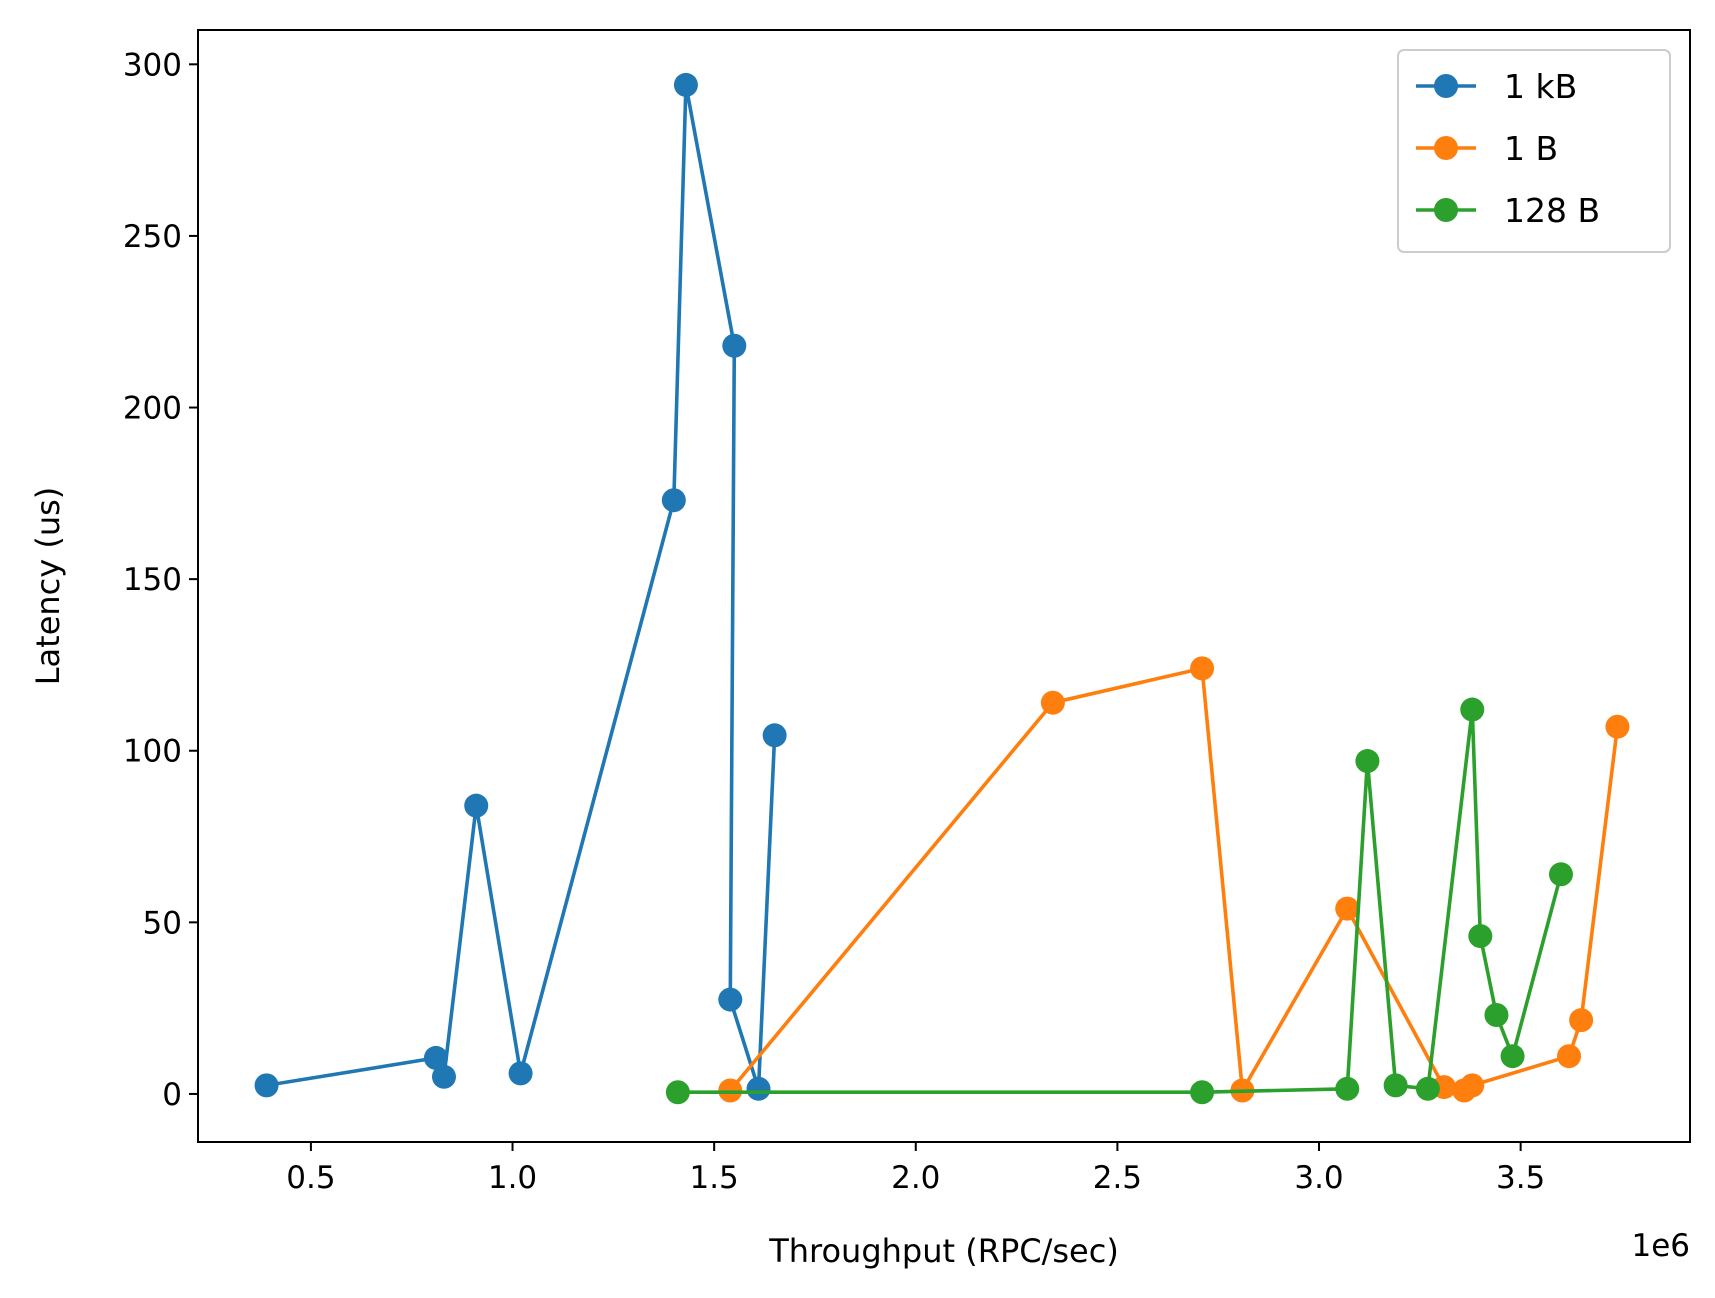  I want to click on y-tick-label: 300, so click(152, 65).